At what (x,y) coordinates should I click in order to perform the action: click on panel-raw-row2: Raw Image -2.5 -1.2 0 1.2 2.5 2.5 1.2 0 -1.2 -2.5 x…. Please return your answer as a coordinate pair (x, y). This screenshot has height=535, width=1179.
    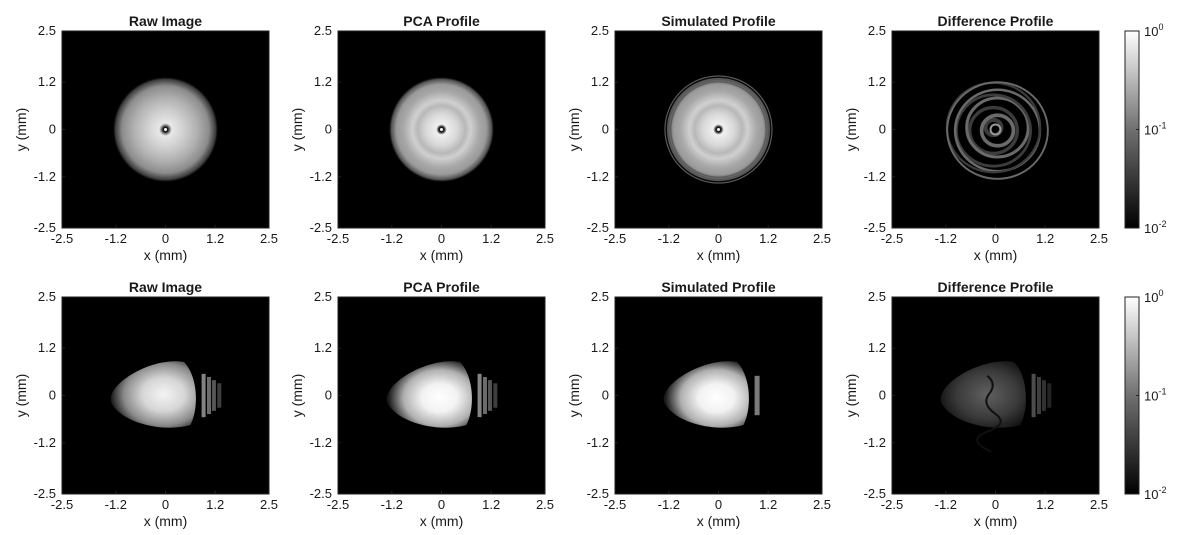
    Looking at the image, I should click on (145, 404).